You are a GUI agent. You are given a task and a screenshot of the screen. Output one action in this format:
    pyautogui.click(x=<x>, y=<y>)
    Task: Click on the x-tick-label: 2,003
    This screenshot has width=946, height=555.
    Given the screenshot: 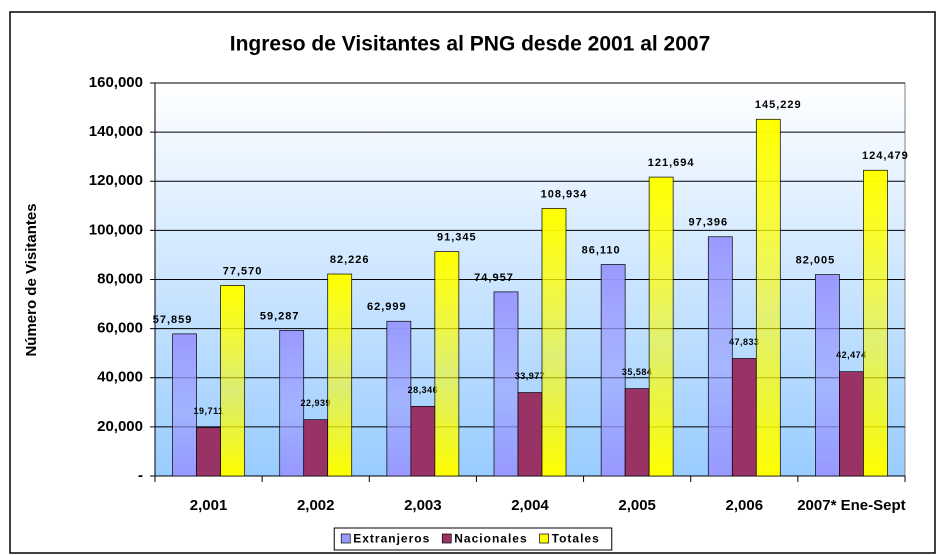 What is the action you would take?
    pyautogui.click(x=423, y=505)
    